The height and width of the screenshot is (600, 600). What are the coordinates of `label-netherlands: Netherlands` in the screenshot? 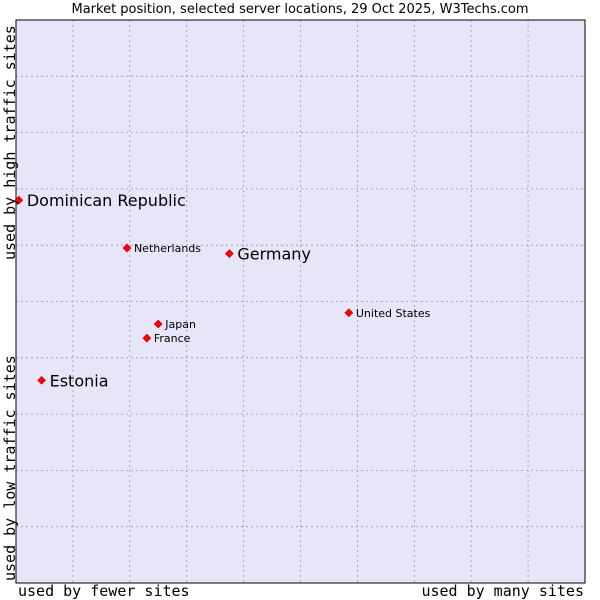 It's located at (167, 248).